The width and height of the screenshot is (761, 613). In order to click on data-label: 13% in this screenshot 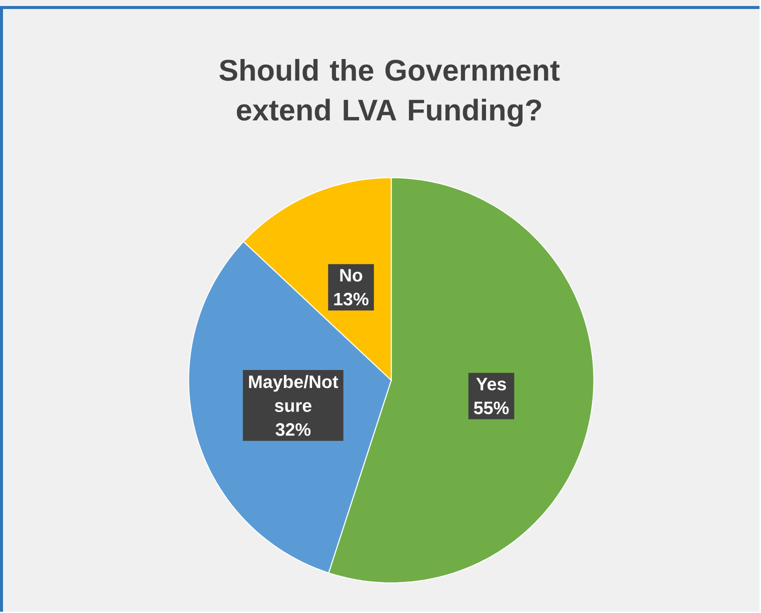, I will do `click(351, 299)`.